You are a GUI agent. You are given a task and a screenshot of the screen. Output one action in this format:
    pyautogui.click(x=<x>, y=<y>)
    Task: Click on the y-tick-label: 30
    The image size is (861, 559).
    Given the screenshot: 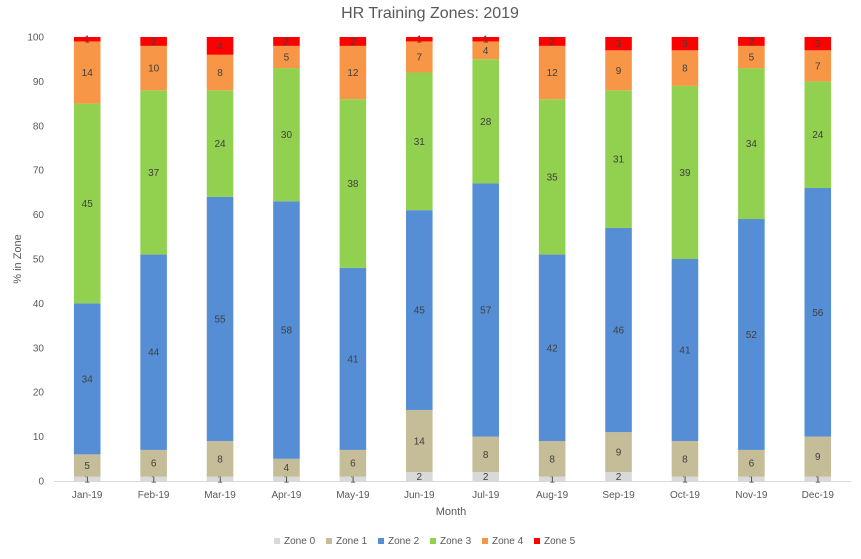 What is the action you would take?
    pyautogui.click(x=39, y=348)
    